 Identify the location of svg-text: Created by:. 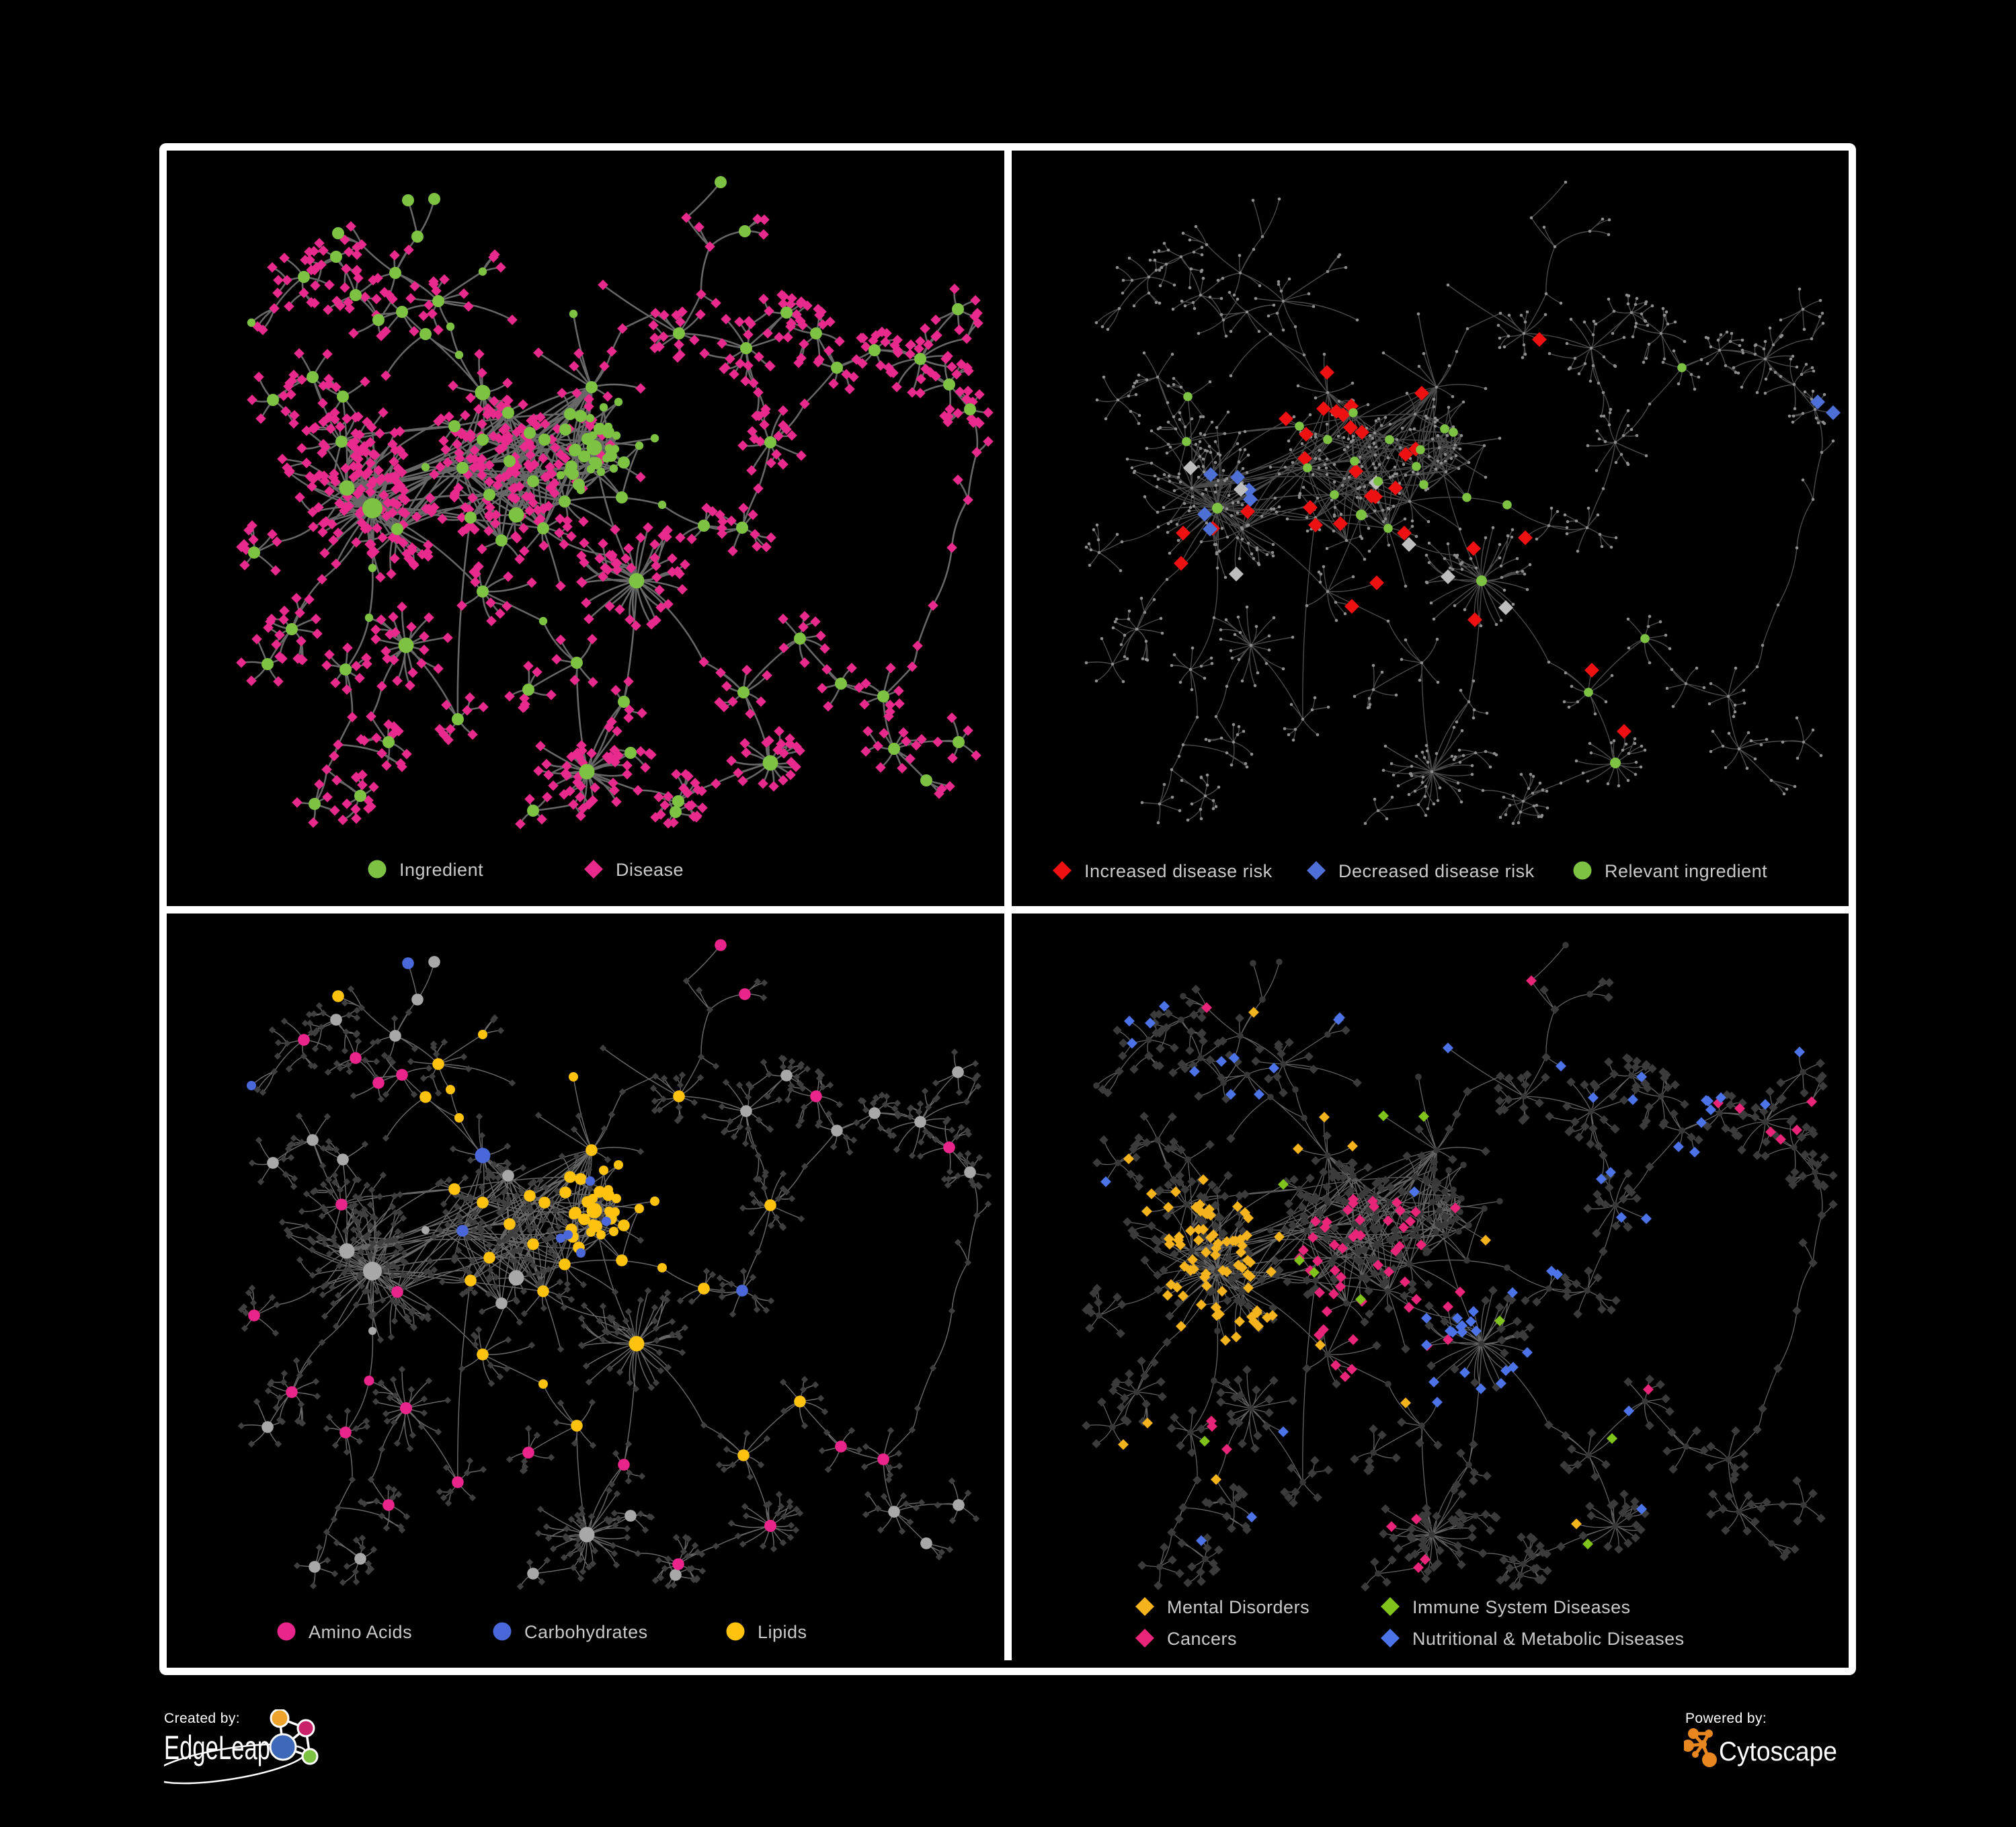
(202, 1718).